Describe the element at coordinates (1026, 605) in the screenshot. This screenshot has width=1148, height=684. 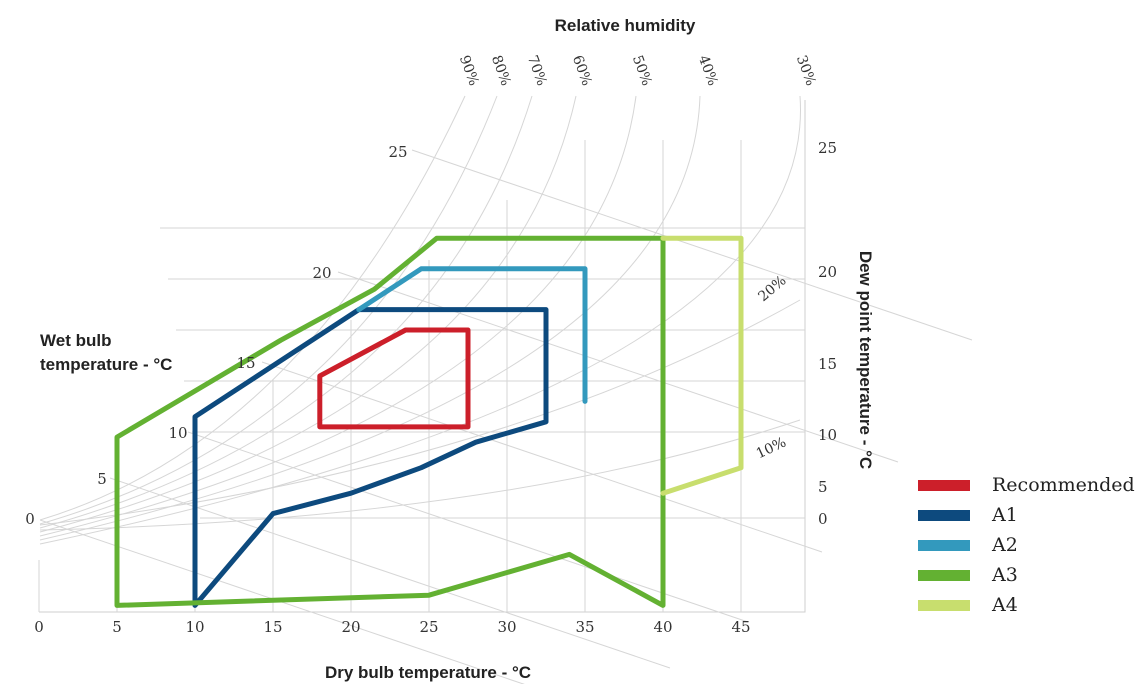
I see `legend-item-a4: A4` at that location.